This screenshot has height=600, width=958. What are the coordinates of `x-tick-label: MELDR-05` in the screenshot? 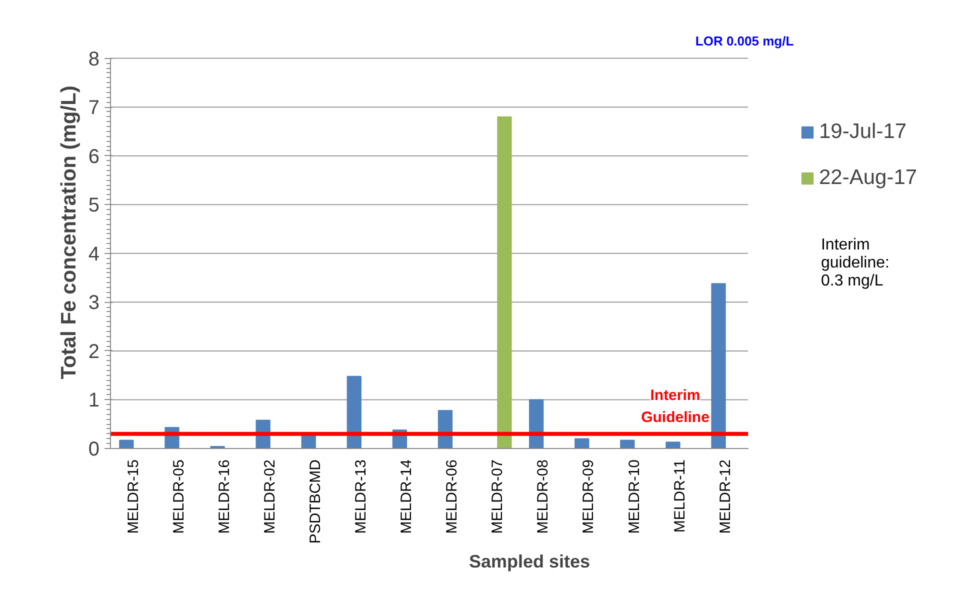 It's located at (179, 497).